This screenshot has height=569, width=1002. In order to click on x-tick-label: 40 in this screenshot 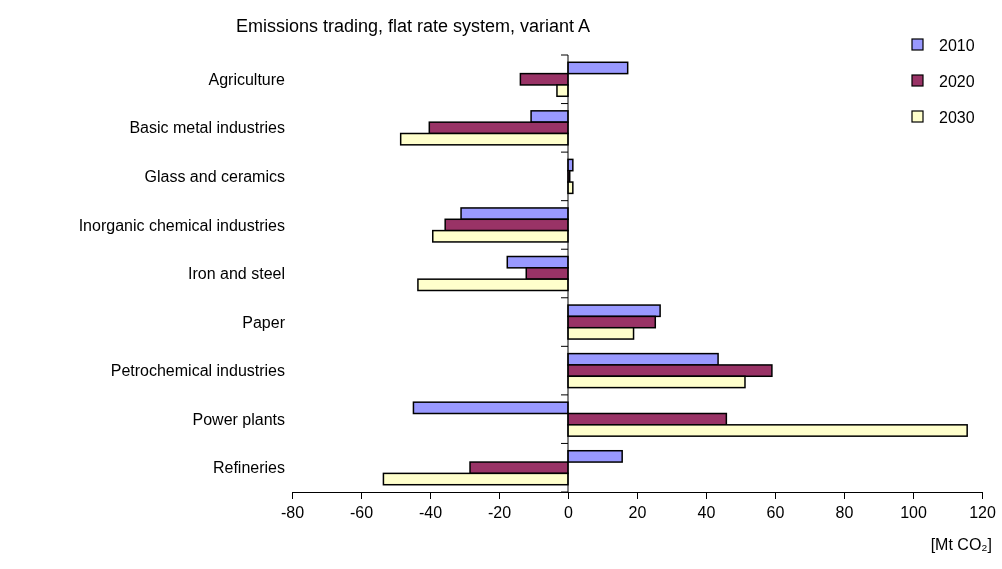, I will do `click(706, 513)`.